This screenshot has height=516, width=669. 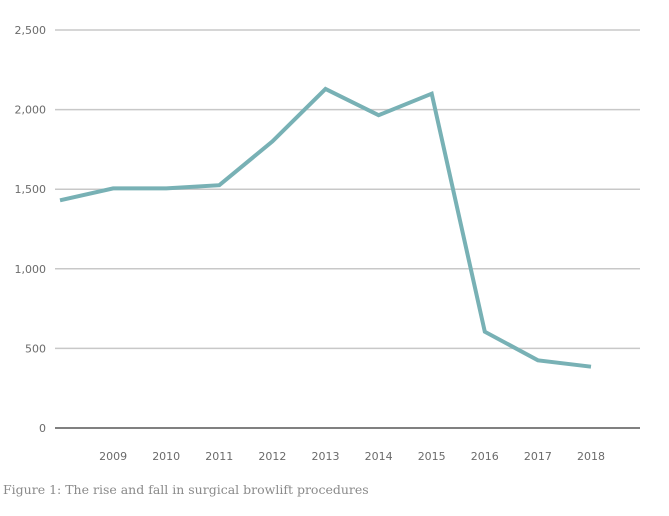 I want to click on y-tick-label: 1,500, so click(x=31, y=189).